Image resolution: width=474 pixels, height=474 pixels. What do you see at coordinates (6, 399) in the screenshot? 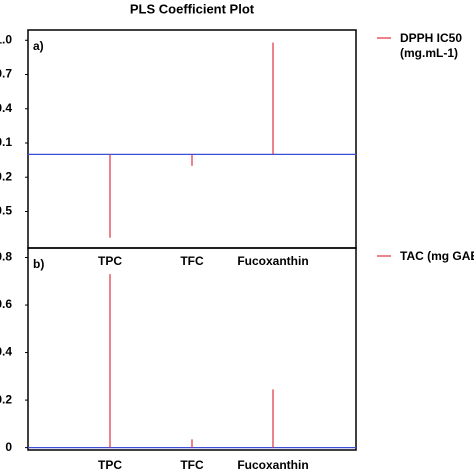
I see `y-tick-label: 0.2` at bounding box center [6, 399].